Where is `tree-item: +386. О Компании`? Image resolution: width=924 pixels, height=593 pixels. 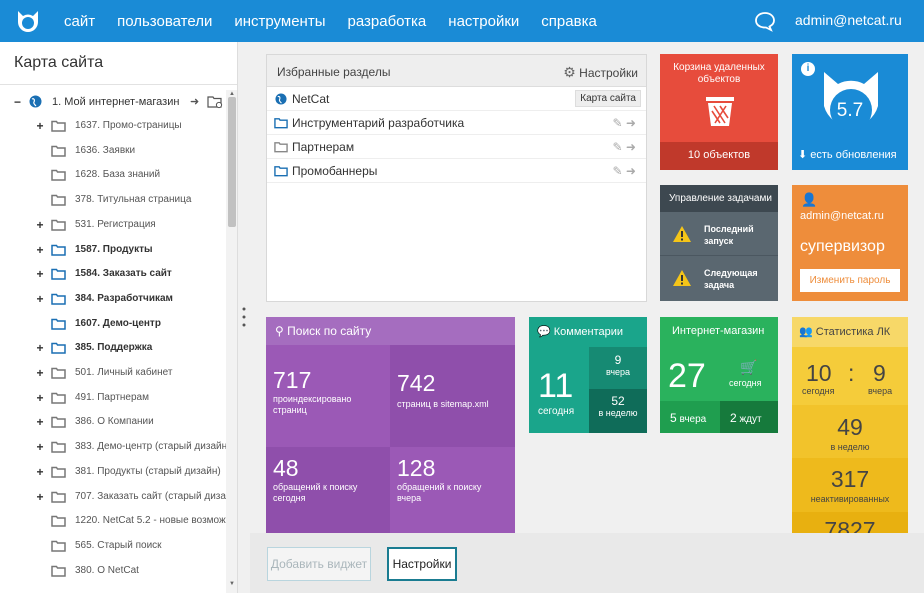
tree-item: +386. О Компании is located at coordinates (113, 422).